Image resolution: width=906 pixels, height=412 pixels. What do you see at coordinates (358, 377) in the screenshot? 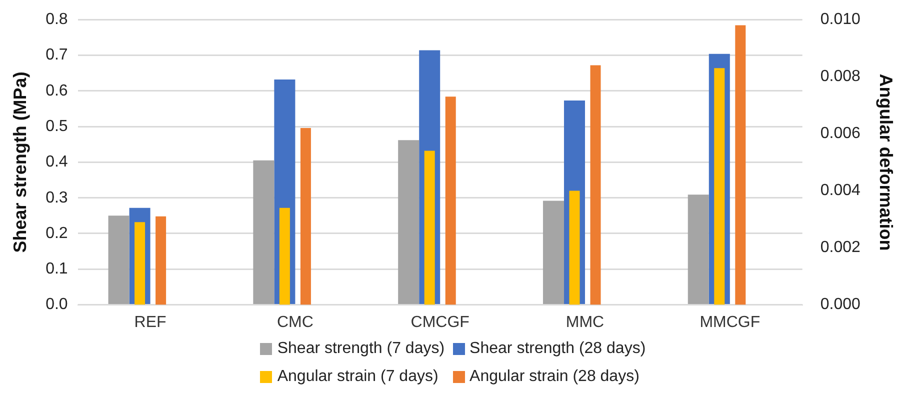
I see `legend-label: Angular strain (7 days)` at bounding box center [358, 377].